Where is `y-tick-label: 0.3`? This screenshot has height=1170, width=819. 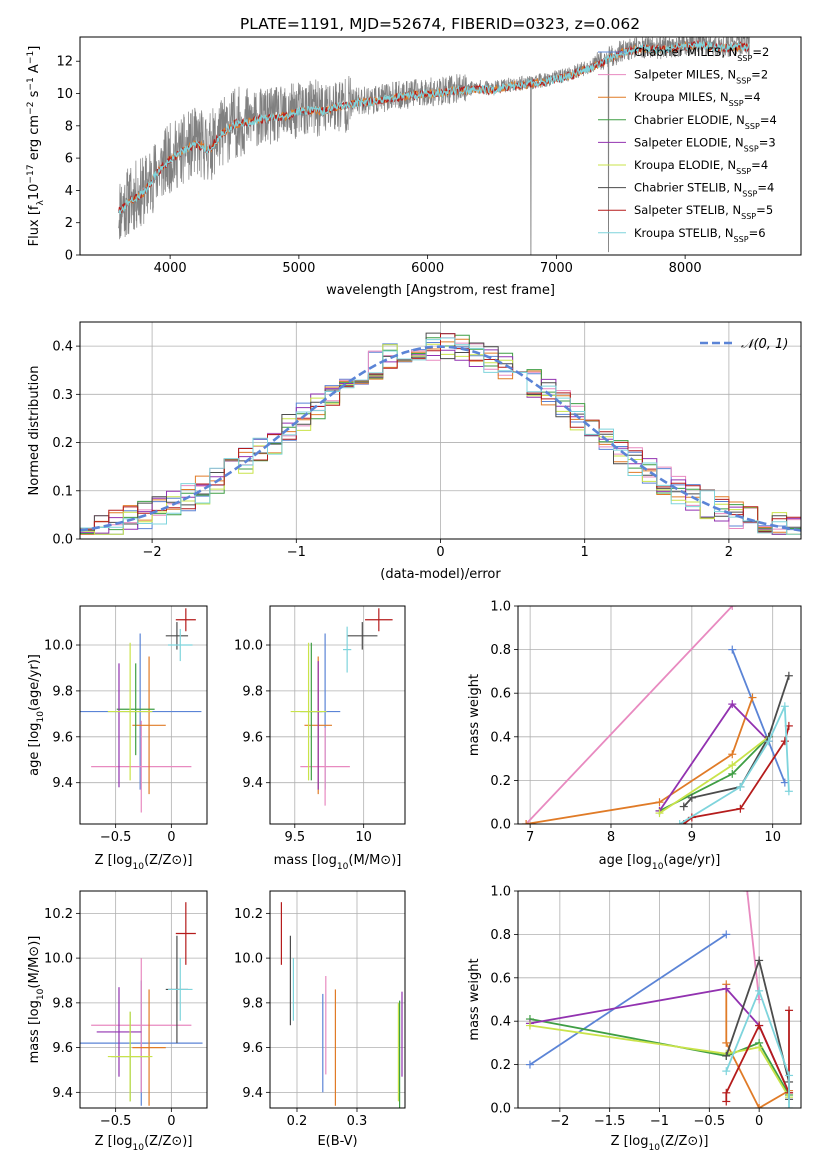
y-tick-label: 0.3 is located at coordinates (62, 395).